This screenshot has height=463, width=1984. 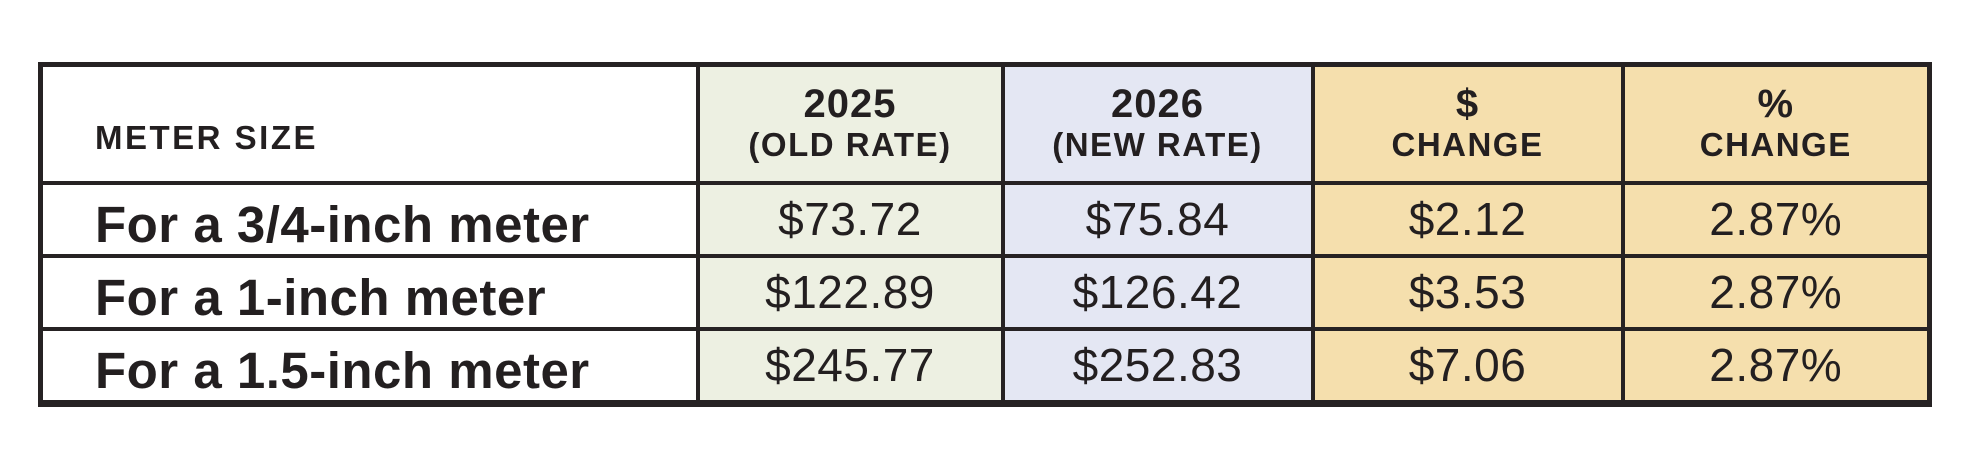 I want to click on header-percent-change: % CHANGE, so click(x=1776, y=123).